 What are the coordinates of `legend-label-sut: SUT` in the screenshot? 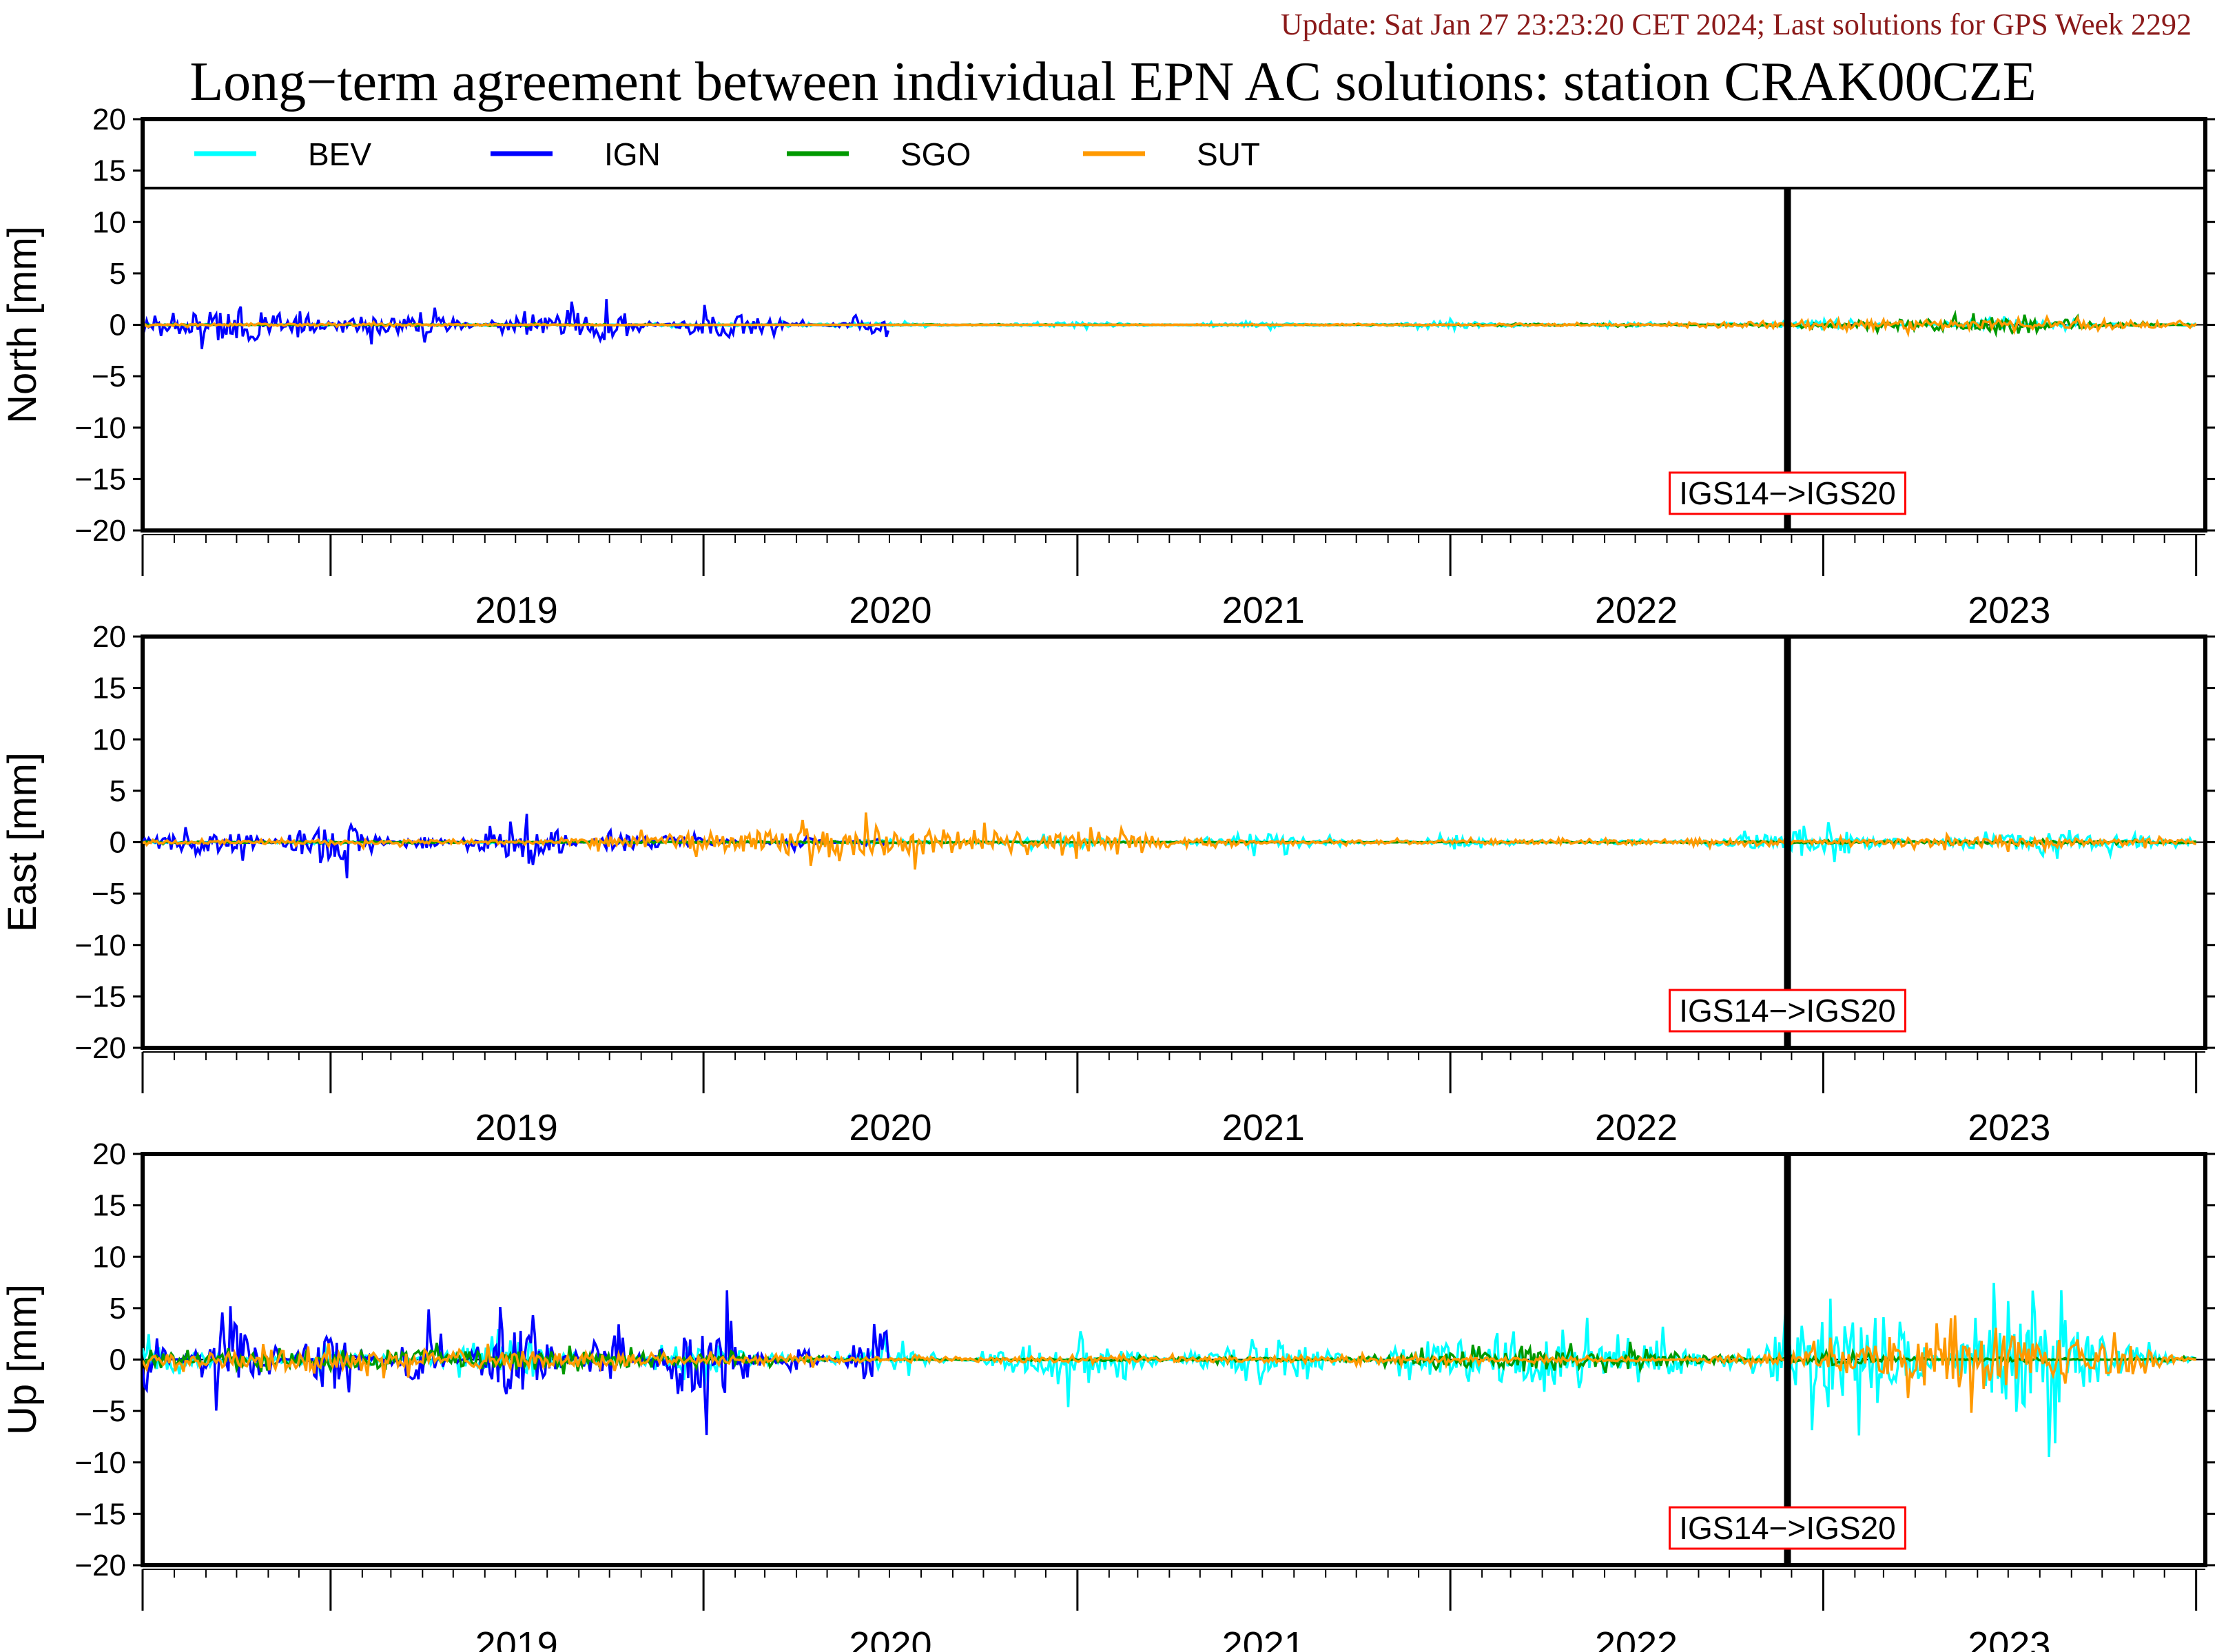 It's located at (1228, 154).